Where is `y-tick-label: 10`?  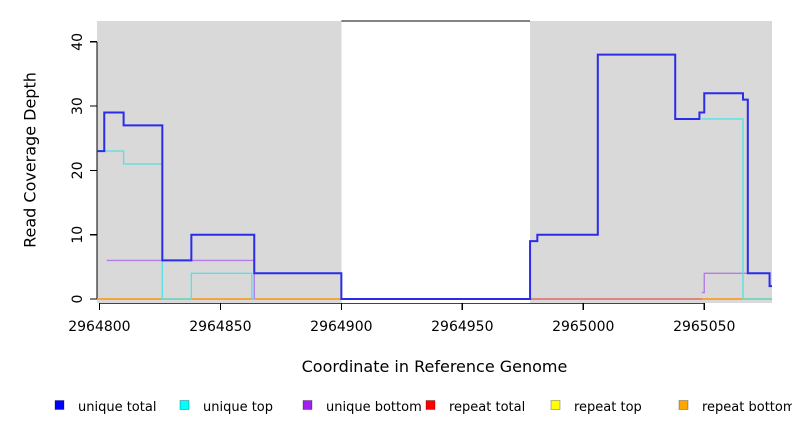 y-tick-label: 10 is located at coordinates (78, 235).